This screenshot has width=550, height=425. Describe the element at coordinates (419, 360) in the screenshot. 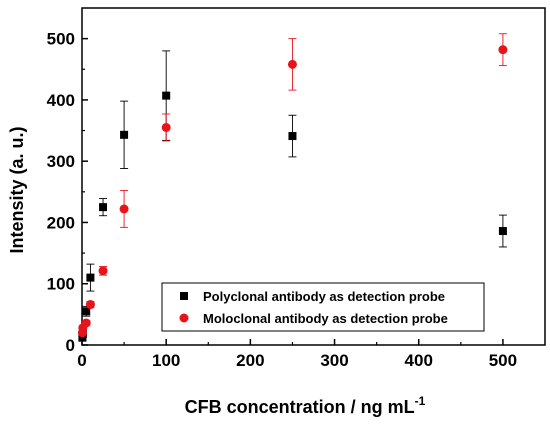

I see `x-tick-label: 400` at that location.